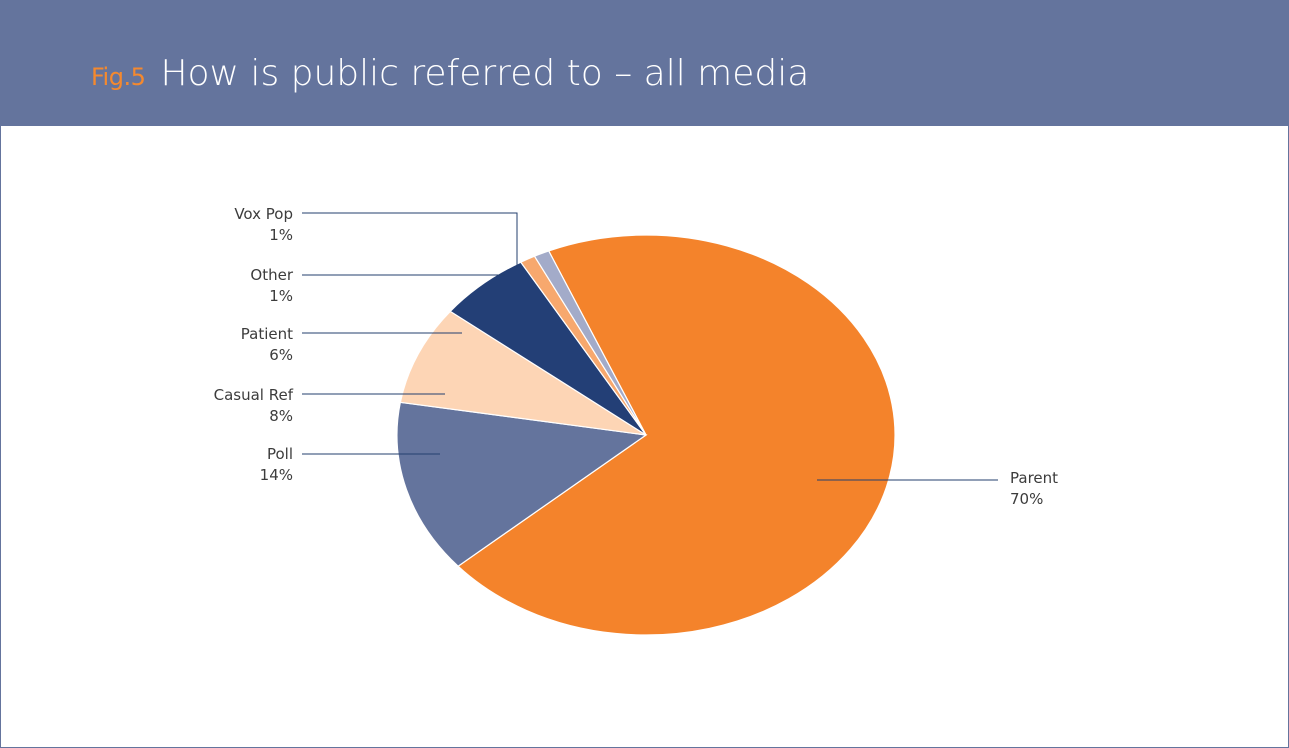 This screenshot has height=748, width=1289. What do you see at coordinates (276, 475) in the screenshot?
I see `slice-value-poll: 14%` at bounding box center [276, 475].